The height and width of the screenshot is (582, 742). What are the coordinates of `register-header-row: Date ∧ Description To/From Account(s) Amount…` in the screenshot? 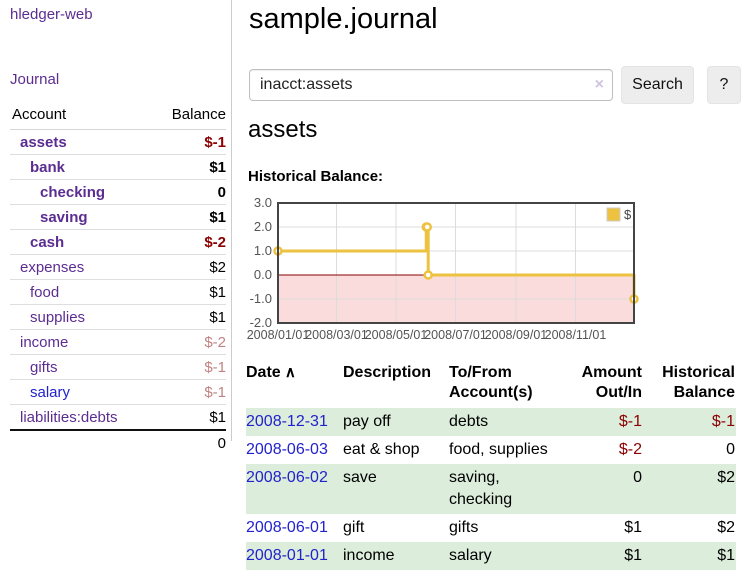 It's located at (491, 384).